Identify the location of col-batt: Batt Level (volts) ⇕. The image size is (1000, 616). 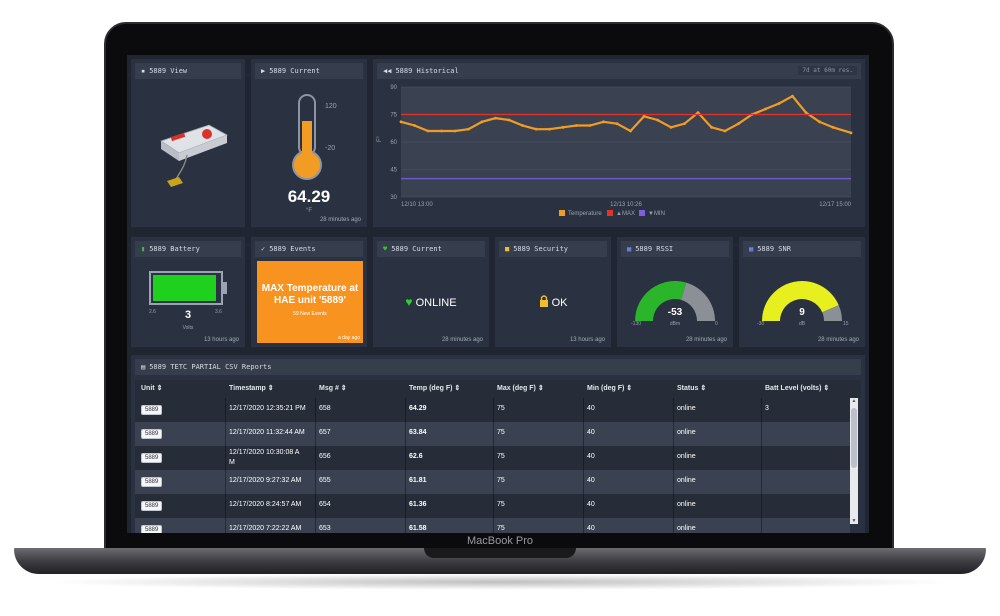
(797, 388).